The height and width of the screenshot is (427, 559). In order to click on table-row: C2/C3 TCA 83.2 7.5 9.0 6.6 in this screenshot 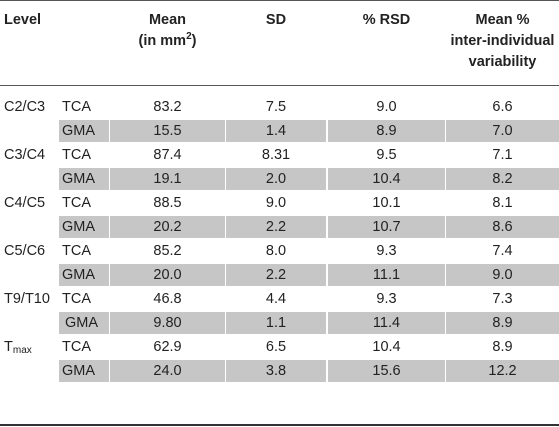, I will do `click(279, 107)`.